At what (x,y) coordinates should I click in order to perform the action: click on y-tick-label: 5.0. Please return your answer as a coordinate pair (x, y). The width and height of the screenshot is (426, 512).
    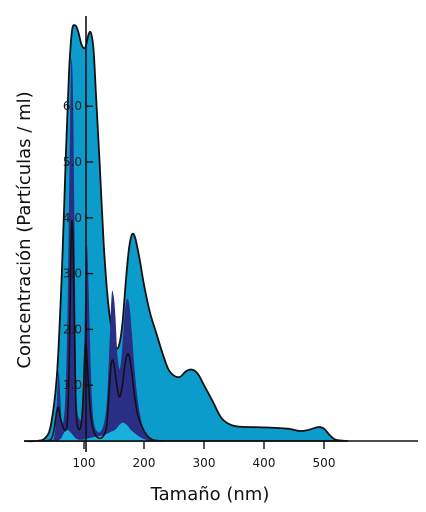
    Looking at the image, I should click on (72, 162).